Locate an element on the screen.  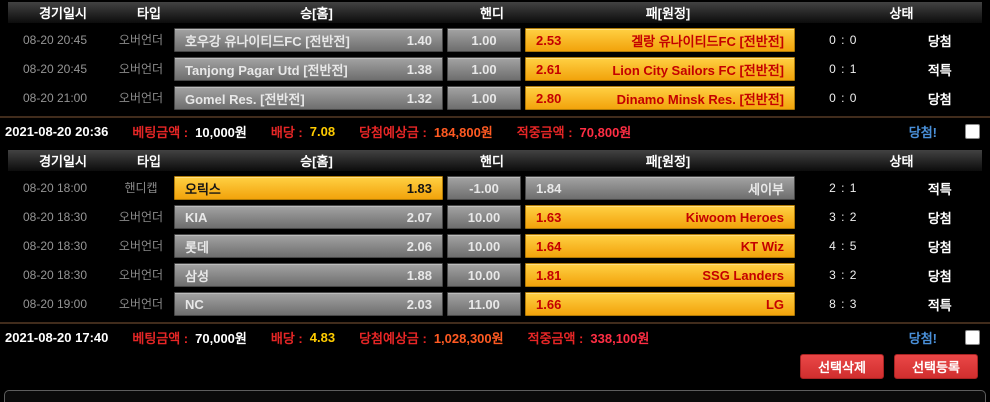
handicap-cell: -1.00 is located at coordinates (484, 188).